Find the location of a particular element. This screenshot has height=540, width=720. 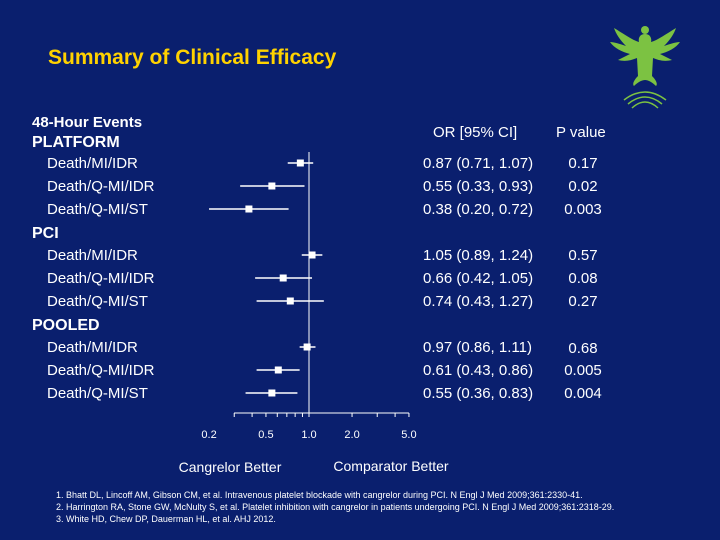

group-label-pci: PCI is located at coordinates (45, 233).